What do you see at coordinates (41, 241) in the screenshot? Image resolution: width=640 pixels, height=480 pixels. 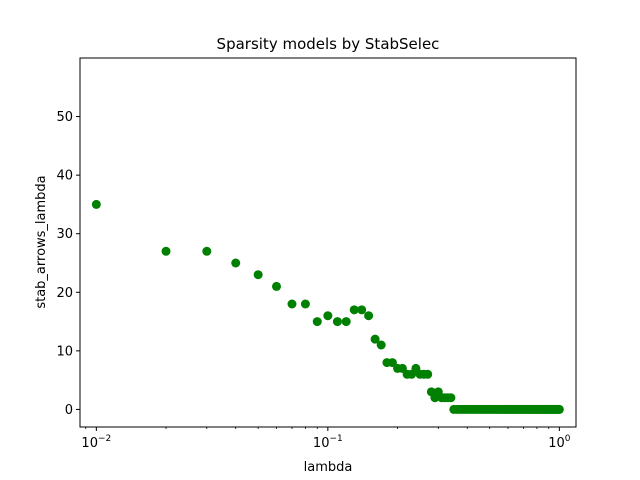 I see `y-axis-title: stab_arrows_lambda` at bounding box center [41, 241].